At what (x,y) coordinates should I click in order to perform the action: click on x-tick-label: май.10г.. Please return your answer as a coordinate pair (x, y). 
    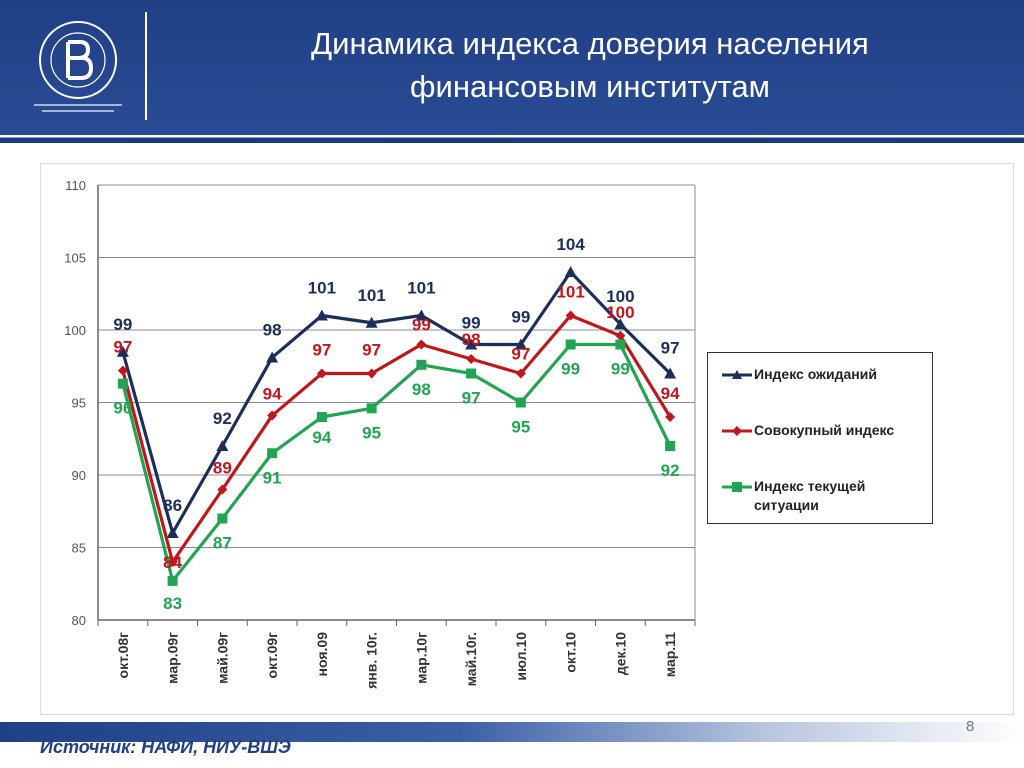
    Looking at the image, I should click on (471, 659).